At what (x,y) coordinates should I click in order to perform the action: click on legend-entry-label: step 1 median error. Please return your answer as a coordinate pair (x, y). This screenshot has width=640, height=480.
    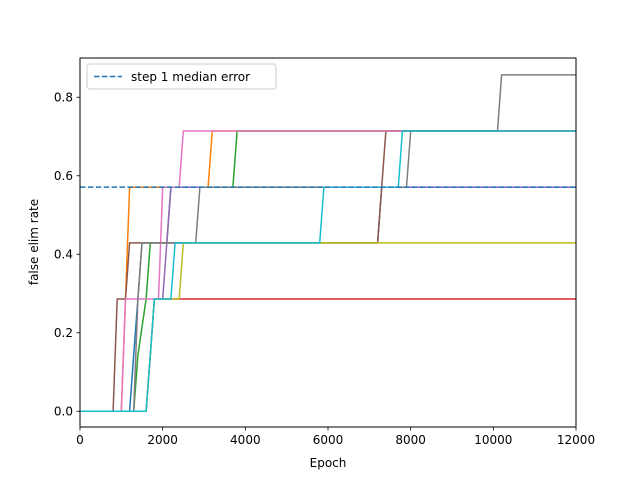
    Looking at the image, I should click on (190, 77).